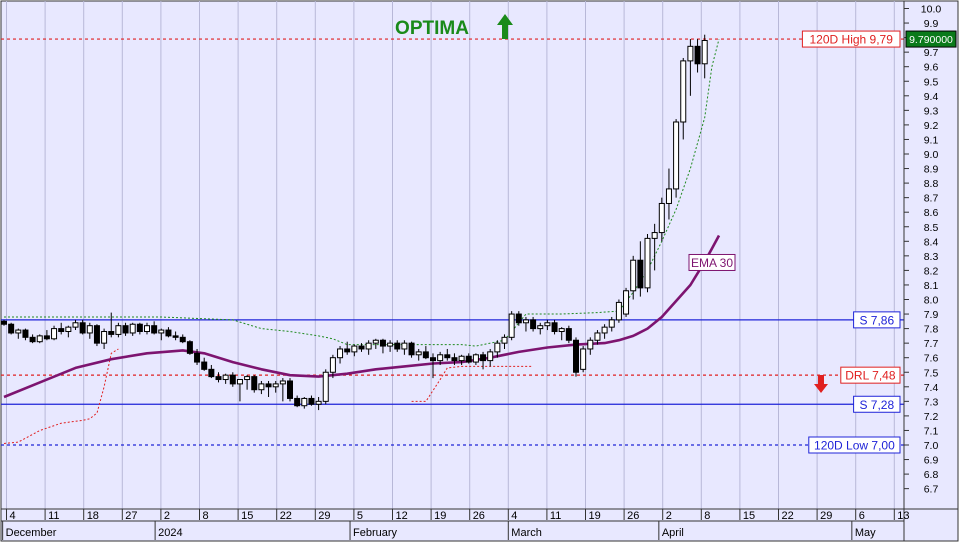  I want to click on y-tick-label: 7.3, so click(931, 402).